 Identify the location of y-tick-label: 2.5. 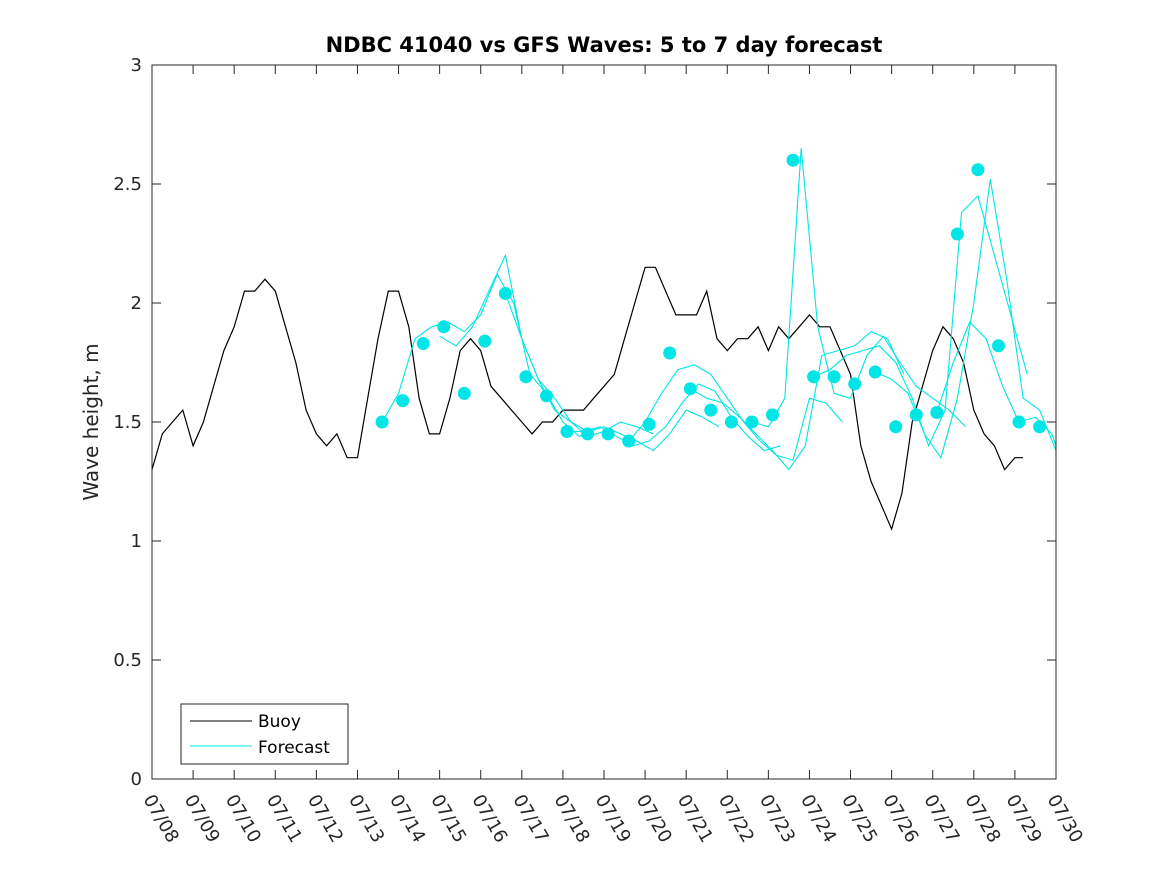
(127, 184).